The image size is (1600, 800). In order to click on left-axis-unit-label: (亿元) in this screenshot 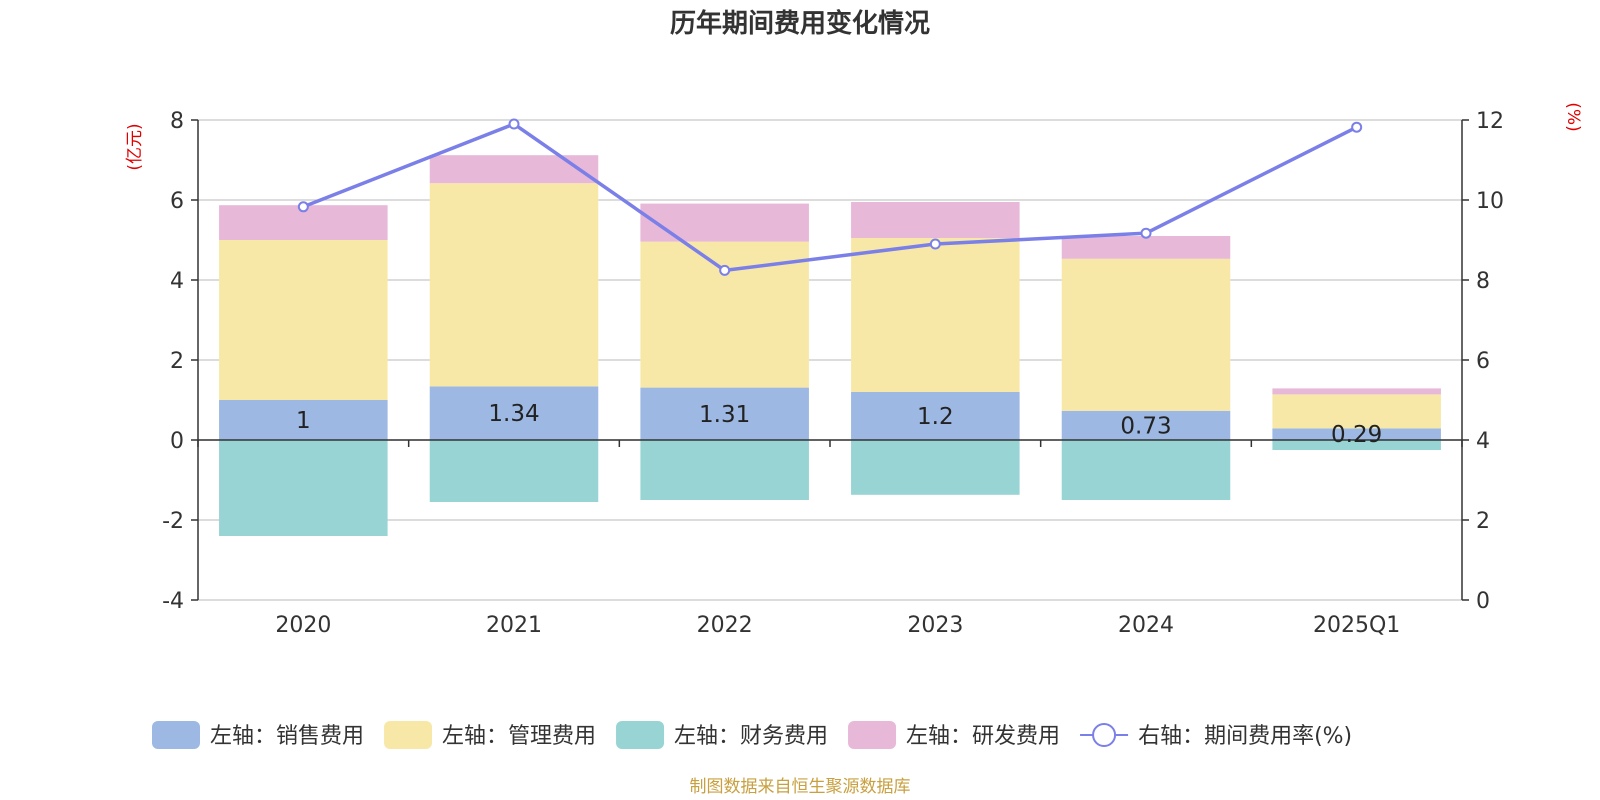, I will do `click(135, 146)`.